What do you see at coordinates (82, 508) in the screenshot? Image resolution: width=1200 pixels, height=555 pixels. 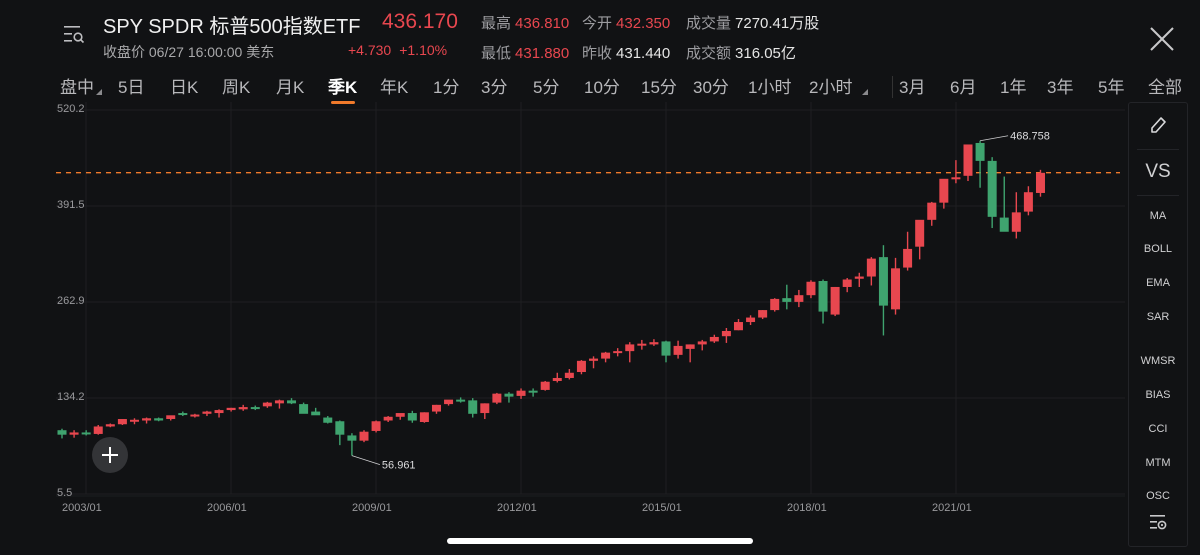 I see `x-tick-label: 2003/01` at bounding box center [82, 508].